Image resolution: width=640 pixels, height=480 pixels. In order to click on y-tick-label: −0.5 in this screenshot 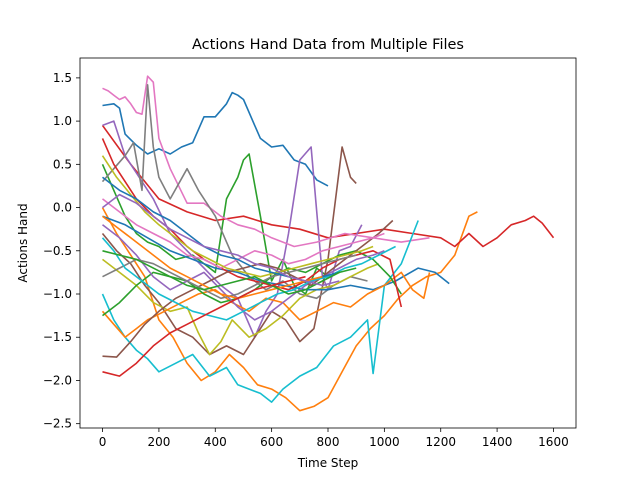, I will do `click(57, 251)`.